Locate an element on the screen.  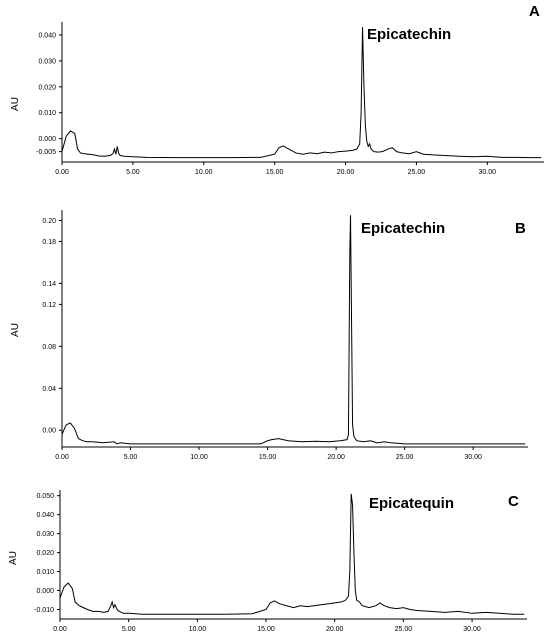
panel-a-peak-label: Epicatechin is located at coordinates (409, 34).